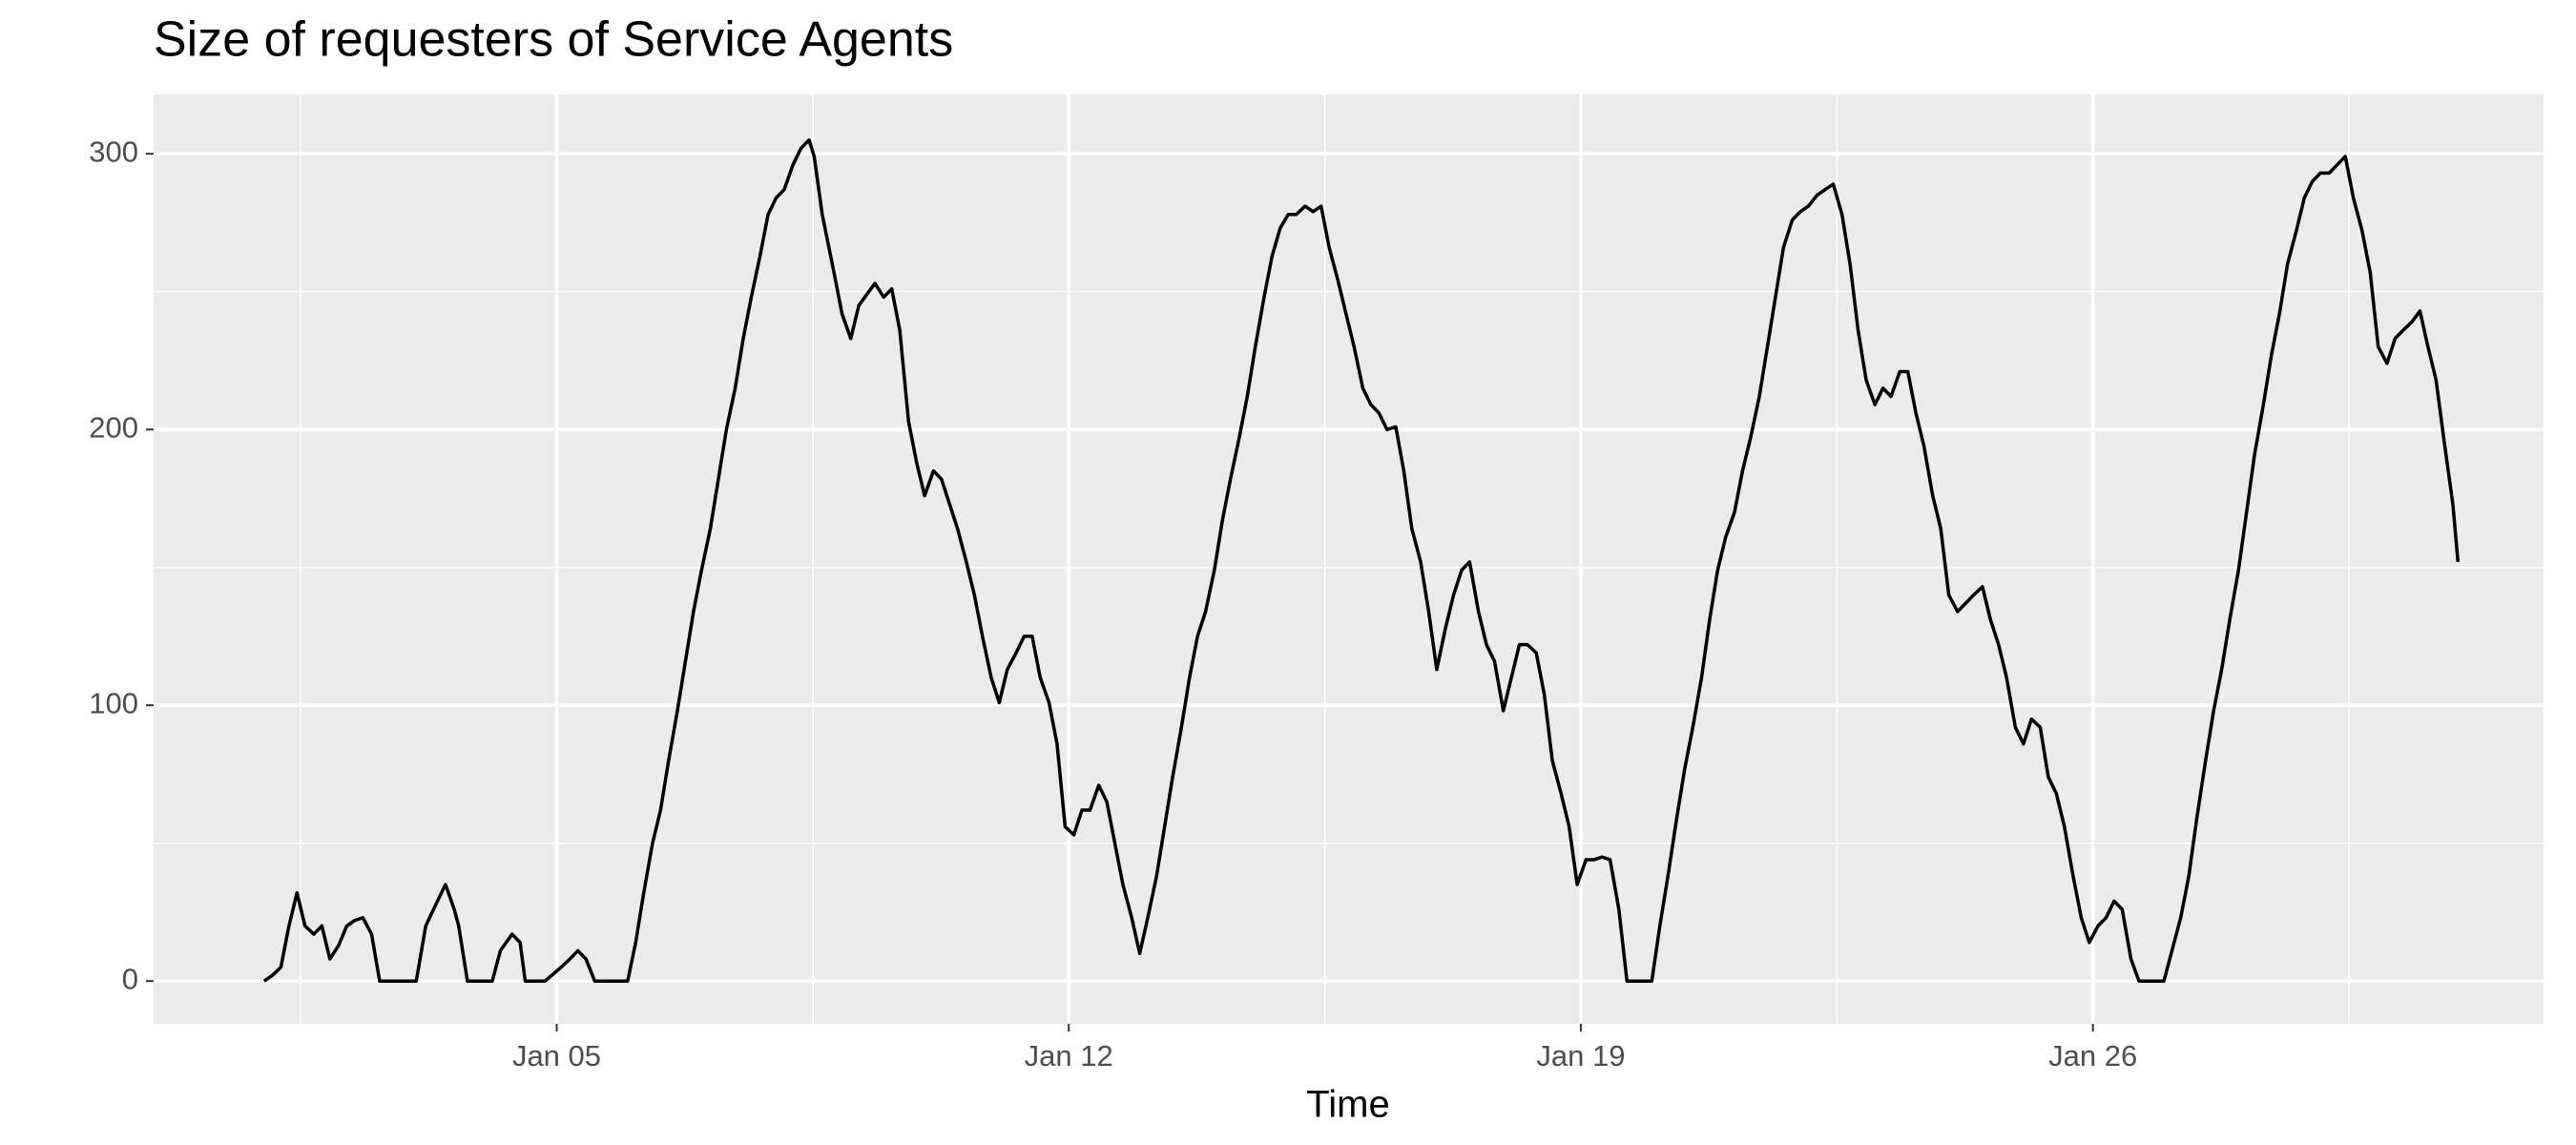  Describe the element at coordinates (113, 152) in the screenshot. I see `y-tick-label: 300` at that location.